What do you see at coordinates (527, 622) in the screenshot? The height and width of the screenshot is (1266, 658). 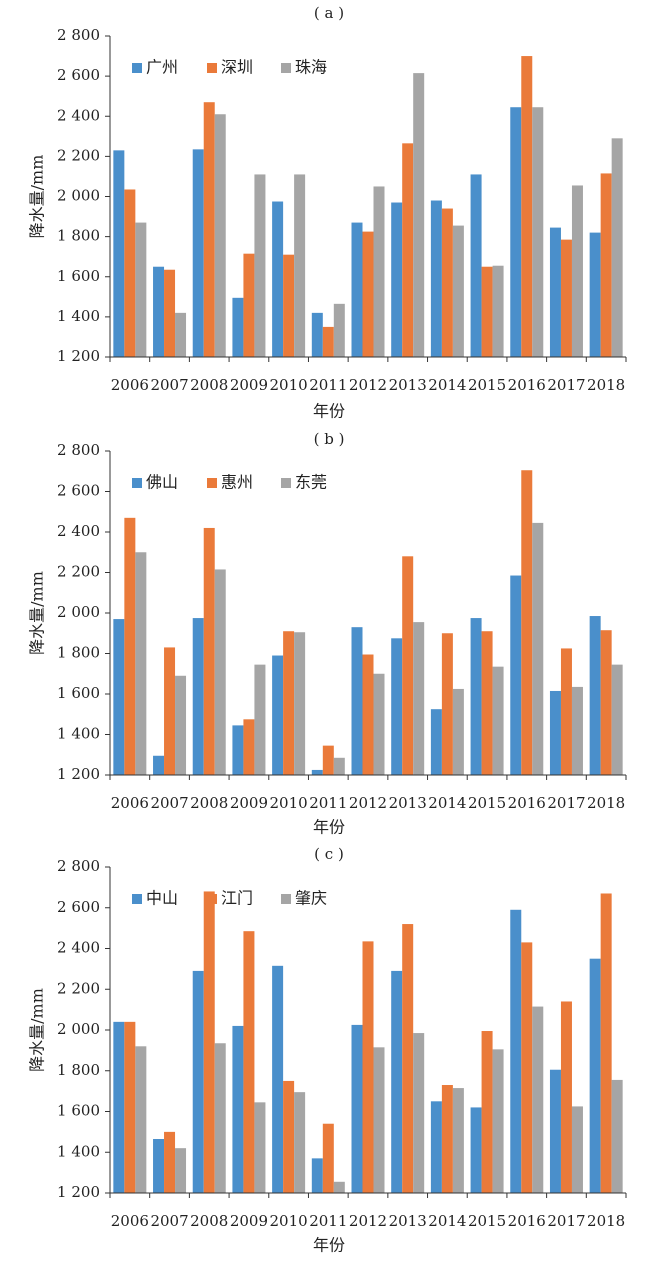 I see `bar-惠州-2016` at bounding box center [527, 622].